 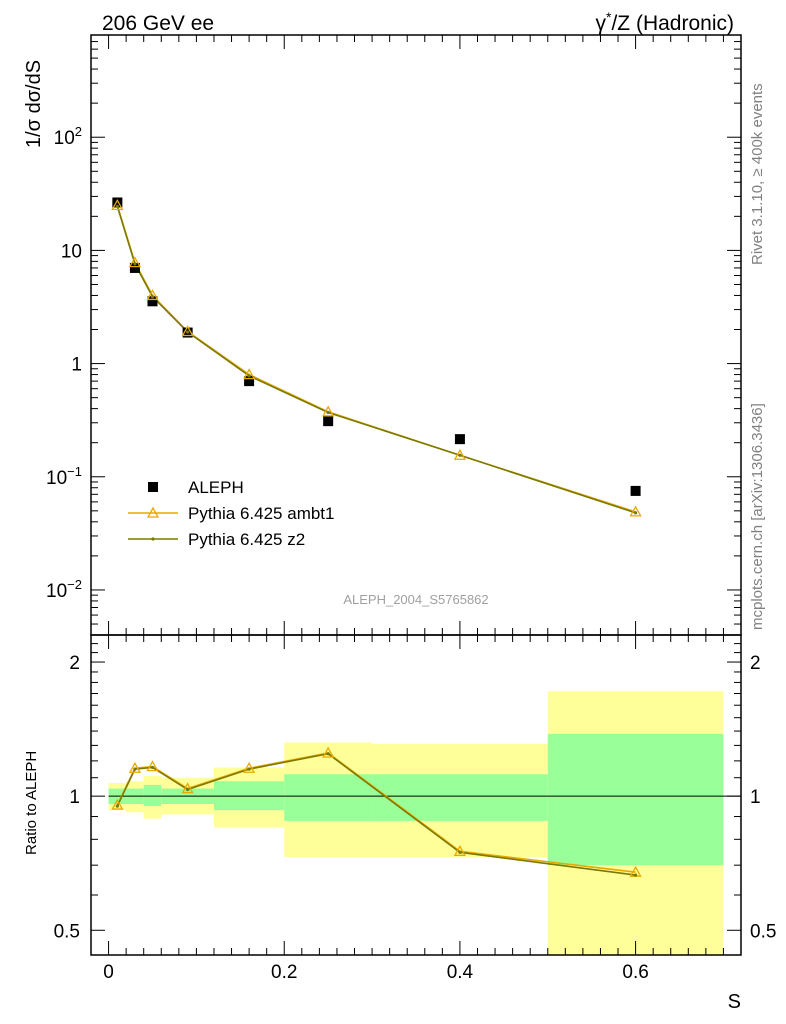 I want to click on gamma-star: *, so click(x=609, y=17).